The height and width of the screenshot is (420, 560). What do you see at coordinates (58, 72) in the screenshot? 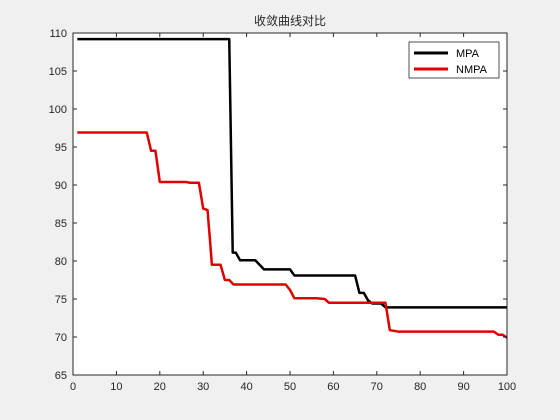
I see `y-tick-label: 105` at bounding box center [58, 72].